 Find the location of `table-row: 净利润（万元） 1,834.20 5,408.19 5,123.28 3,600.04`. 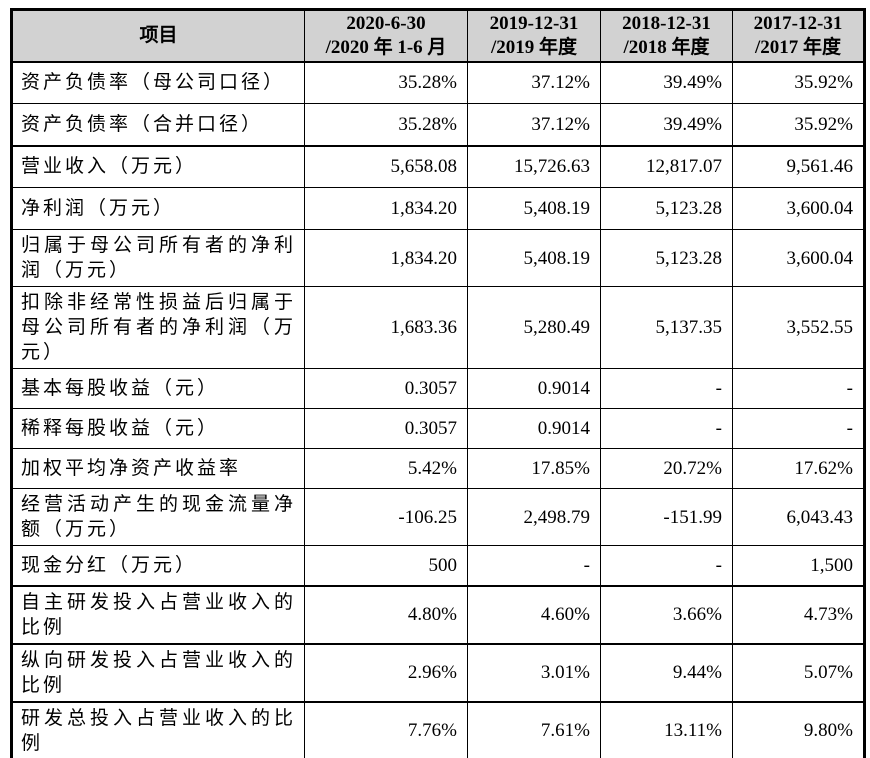

table-row: 净利润（万元） 1,834.20 5,408.19 5,123.28 3,600.04 is located at coordinates (438, 208).